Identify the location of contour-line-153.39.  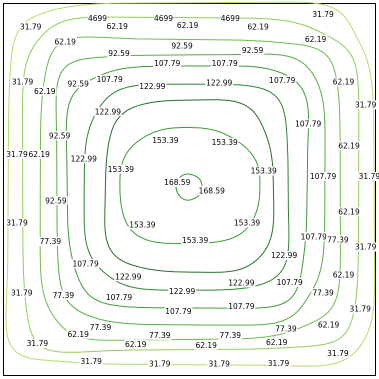
(190, 186).